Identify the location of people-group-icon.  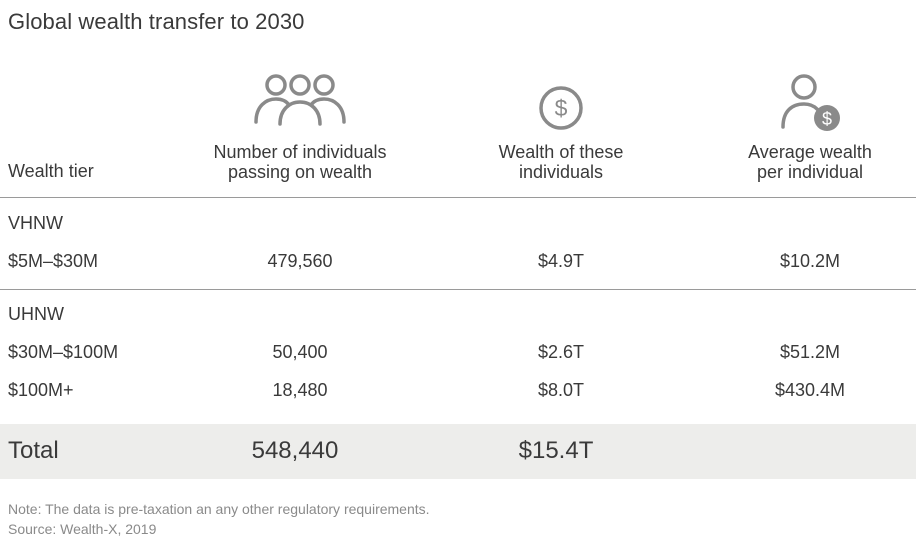
(300, 100).